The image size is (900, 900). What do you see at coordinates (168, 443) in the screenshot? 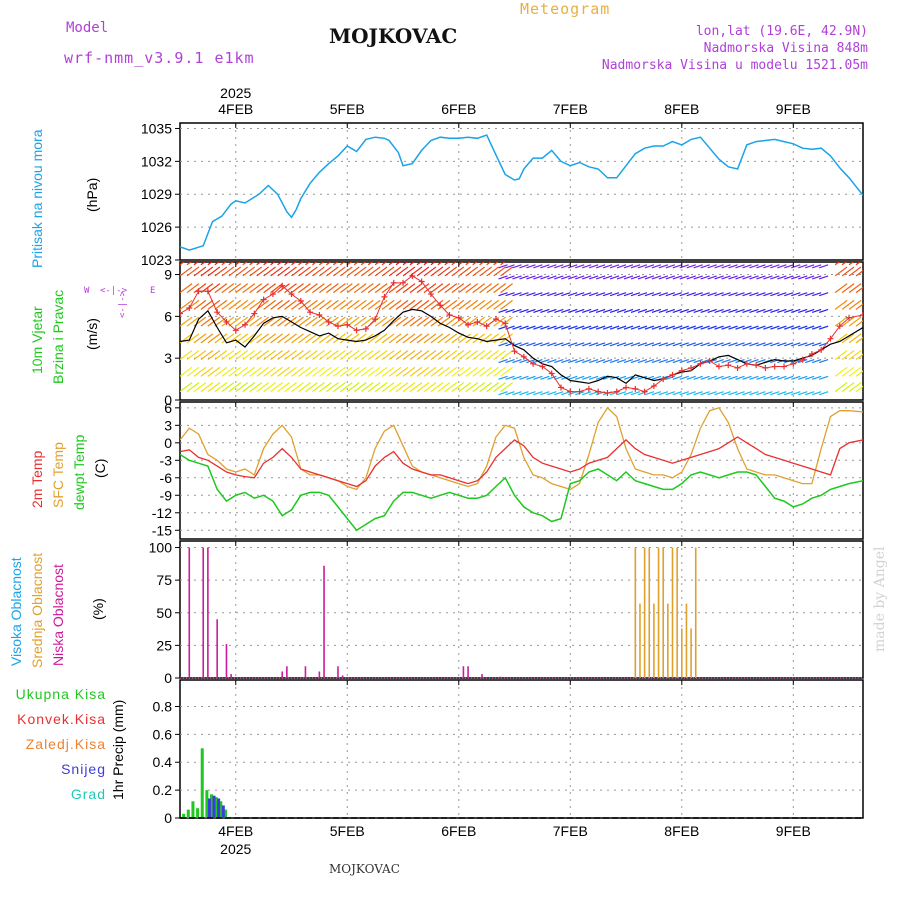
I see `temp-ytick-label: 0` at bounding box center [168, 443].